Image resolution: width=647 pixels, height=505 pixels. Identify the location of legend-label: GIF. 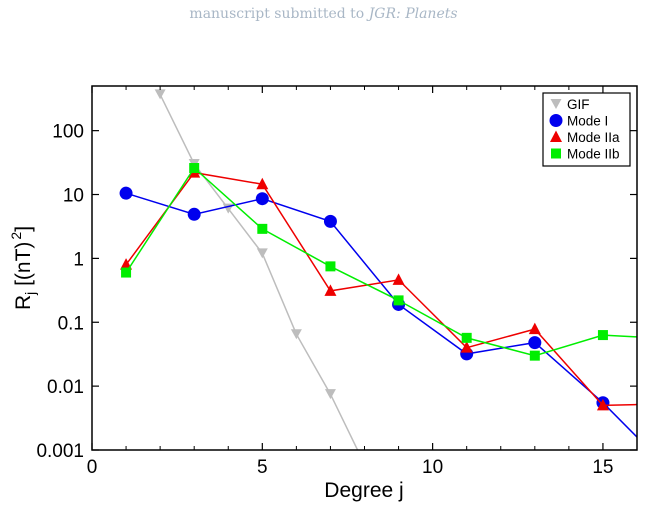
(578, 104).